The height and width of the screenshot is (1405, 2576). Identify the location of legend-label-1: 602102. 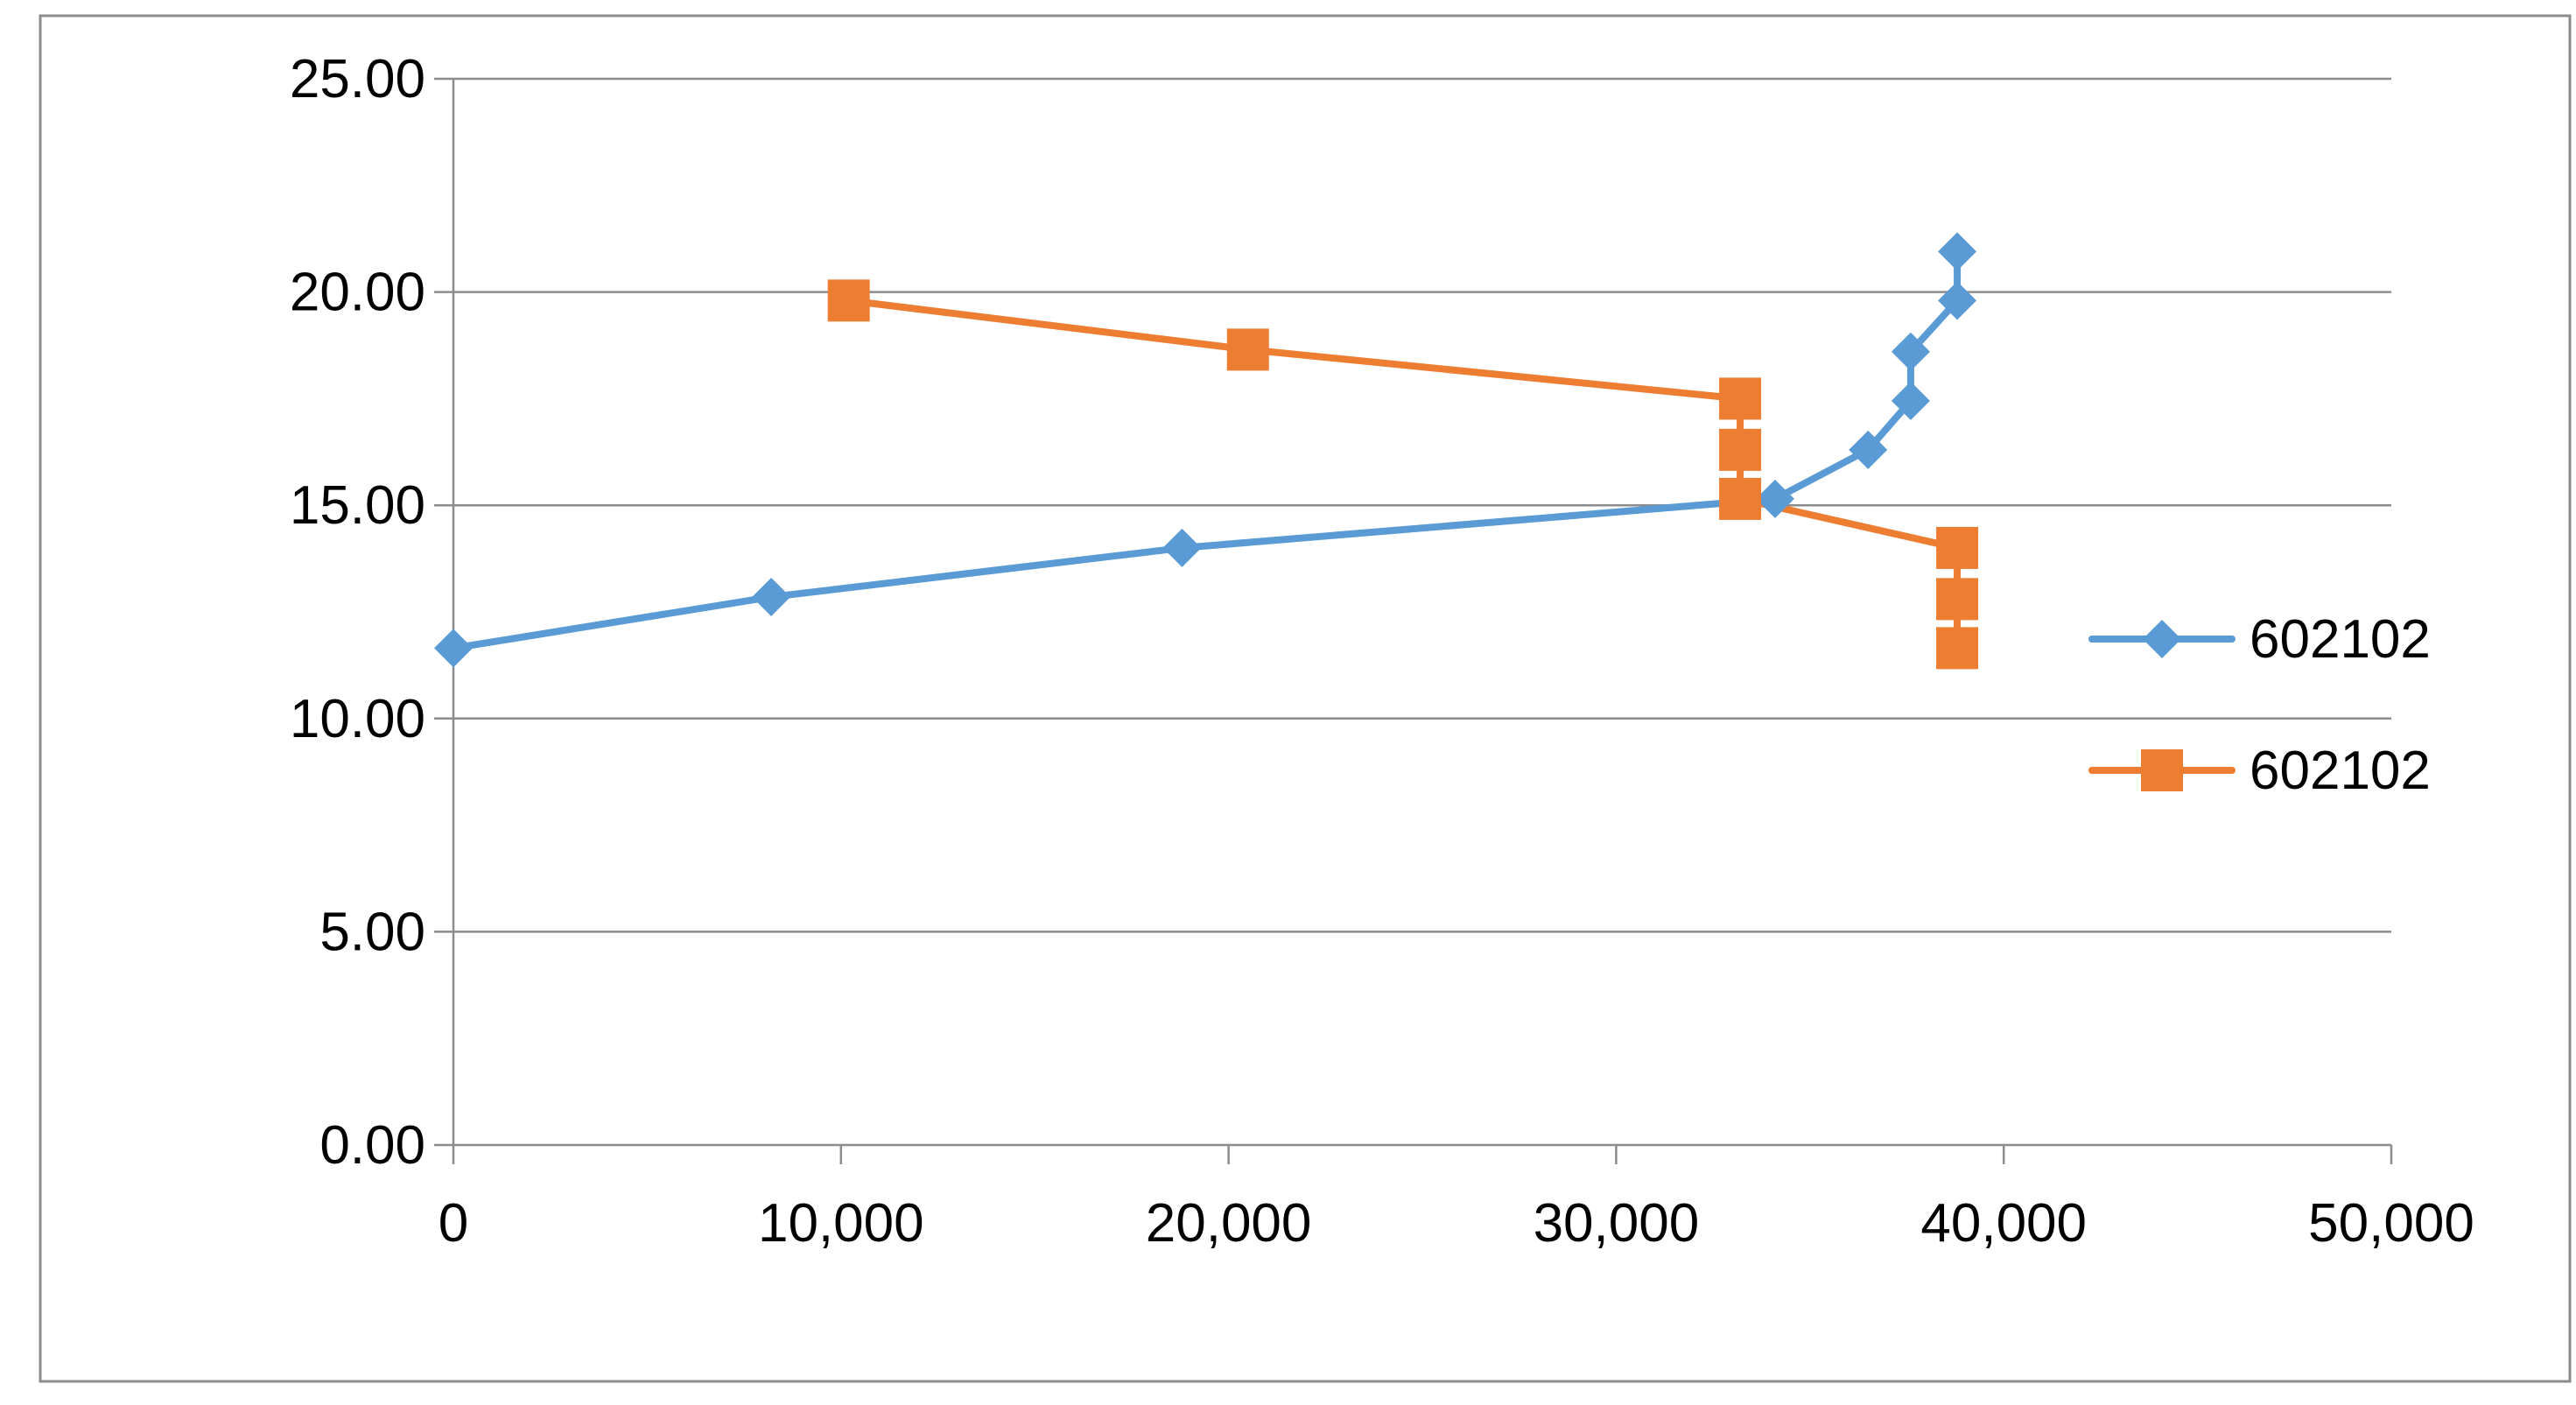
(2340, 639).